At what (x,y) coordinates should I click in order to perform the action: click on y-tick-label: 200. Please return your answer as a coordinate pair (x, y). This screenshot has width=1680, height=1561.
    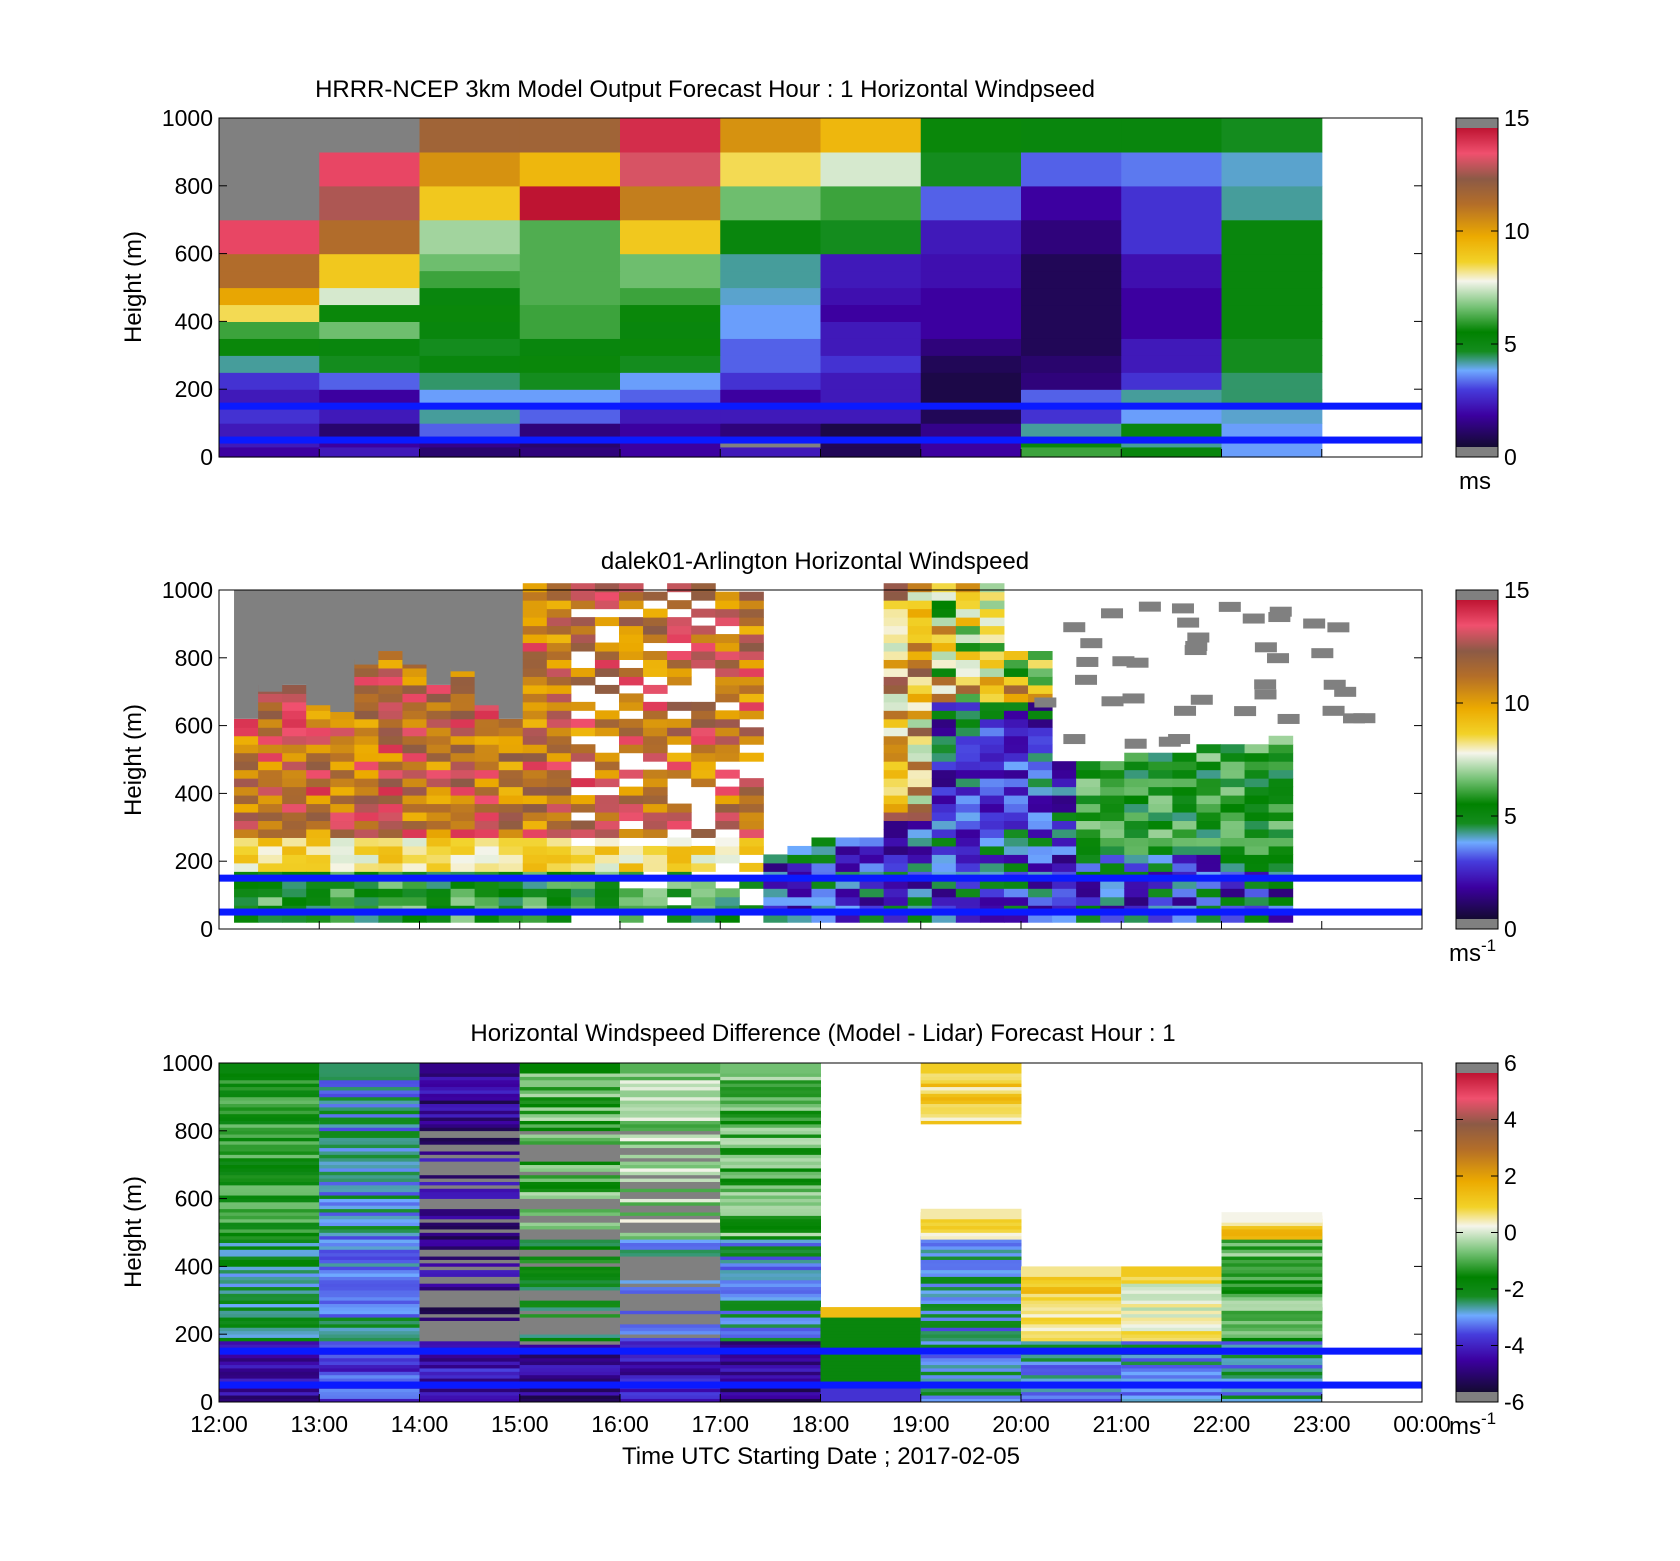
    Looking at the image, I should click on (194, 861).